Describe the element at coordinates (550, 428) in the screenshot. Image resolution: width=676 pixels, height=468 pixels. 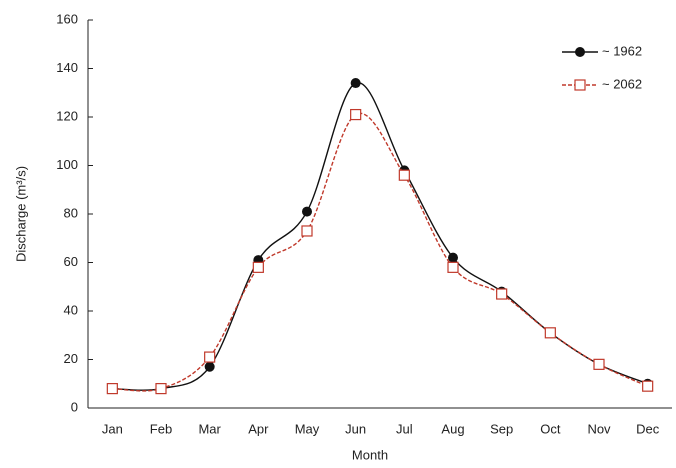
I see `x-tick-label: Oct` at that location.